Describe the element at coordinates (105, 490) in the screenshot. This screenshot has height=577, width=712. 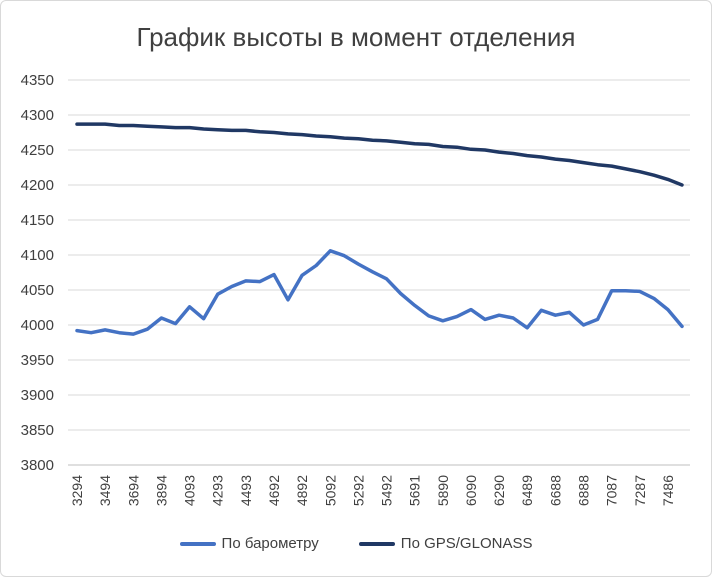
I see `x-tick-label: 3494` at that location.